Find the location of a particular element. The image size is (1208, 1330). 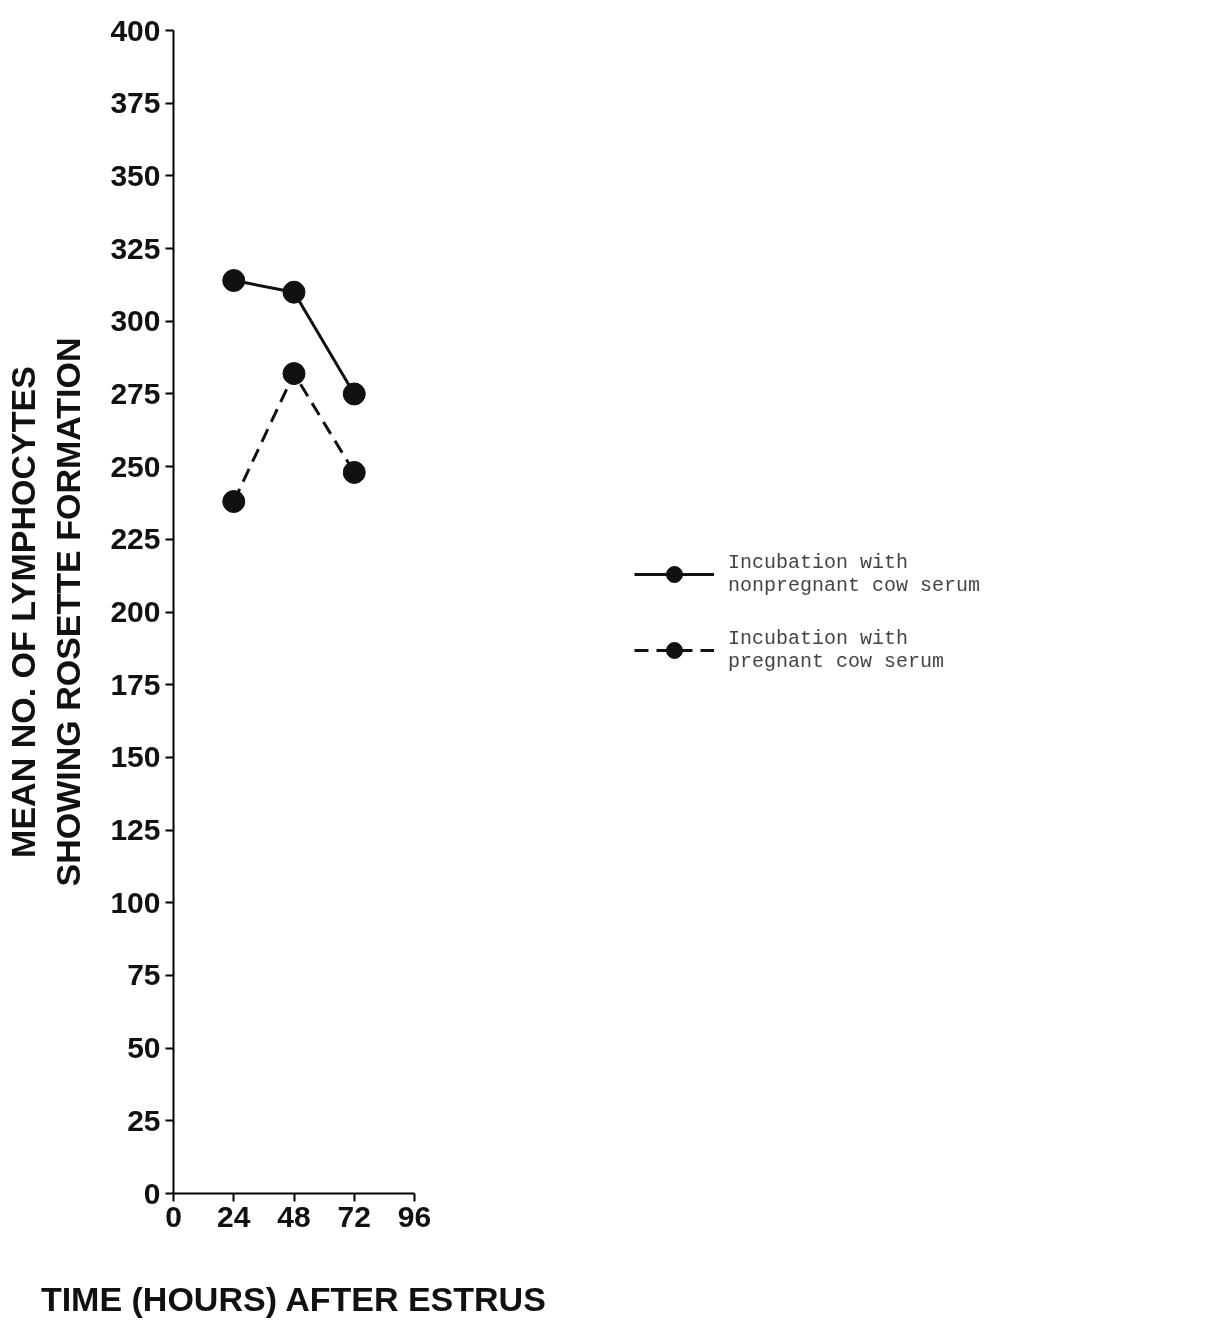

x-tick-label: 0 is located at coordinates (173, 1216).